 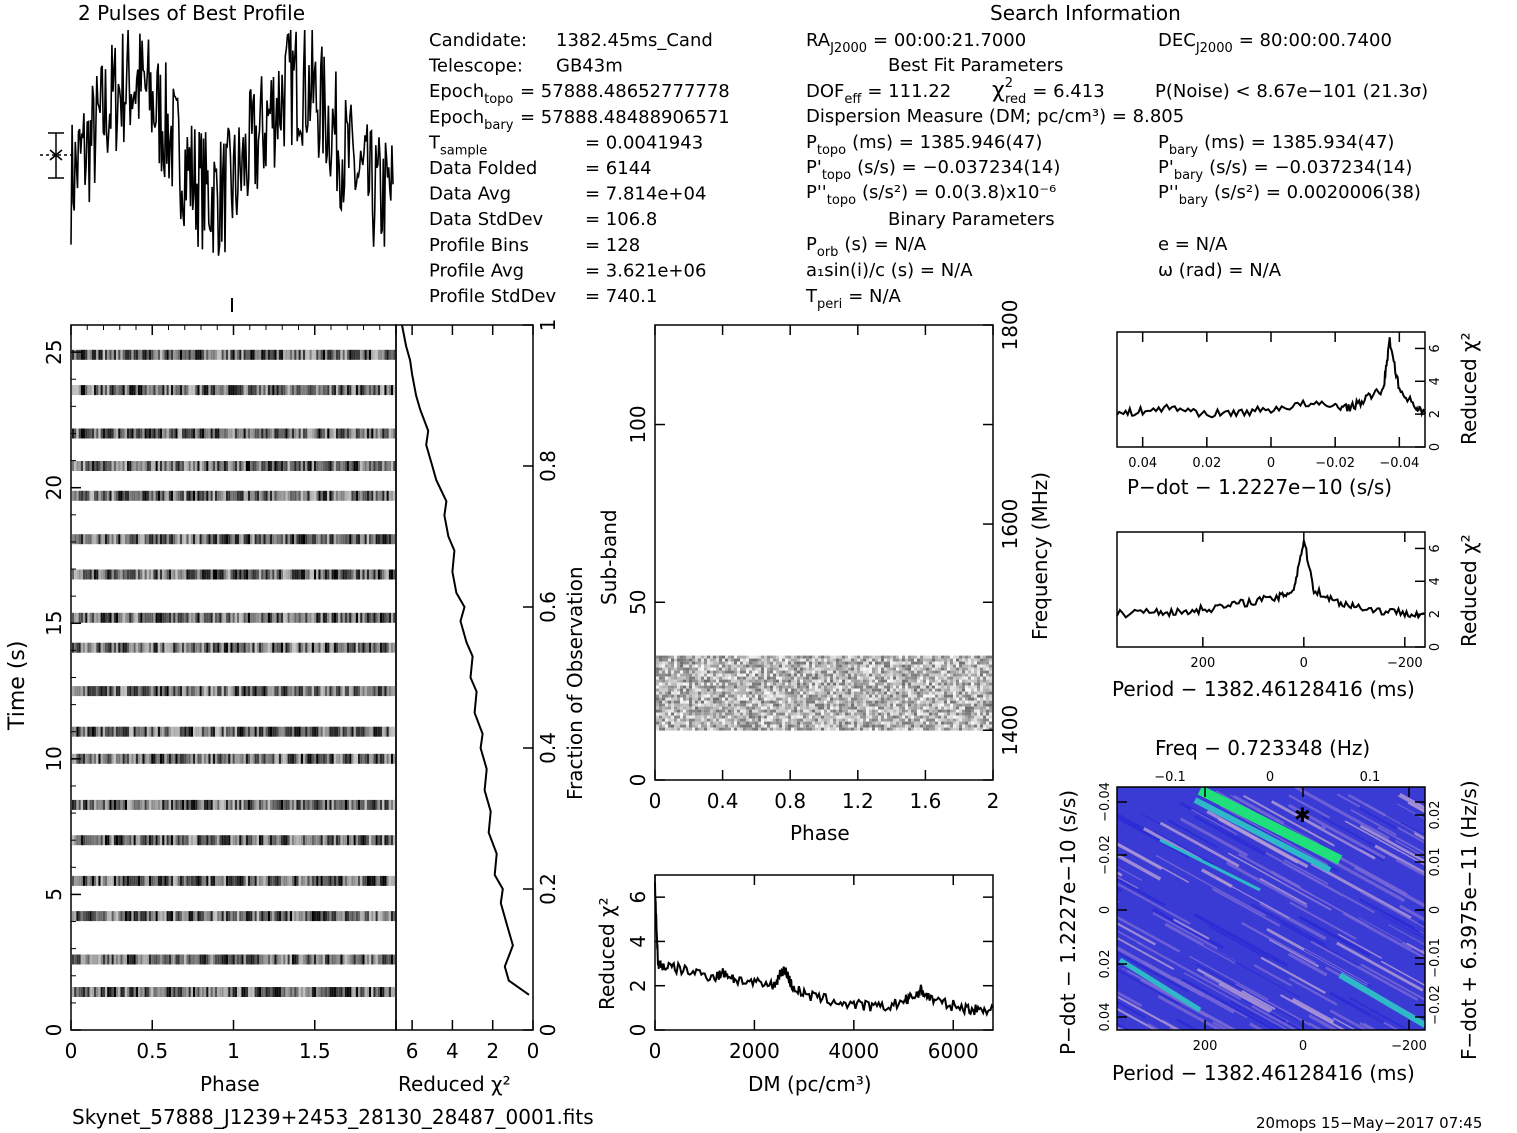 I want to click on best-fit-title: Best Fit Parameters, so click(x=975, y=65).